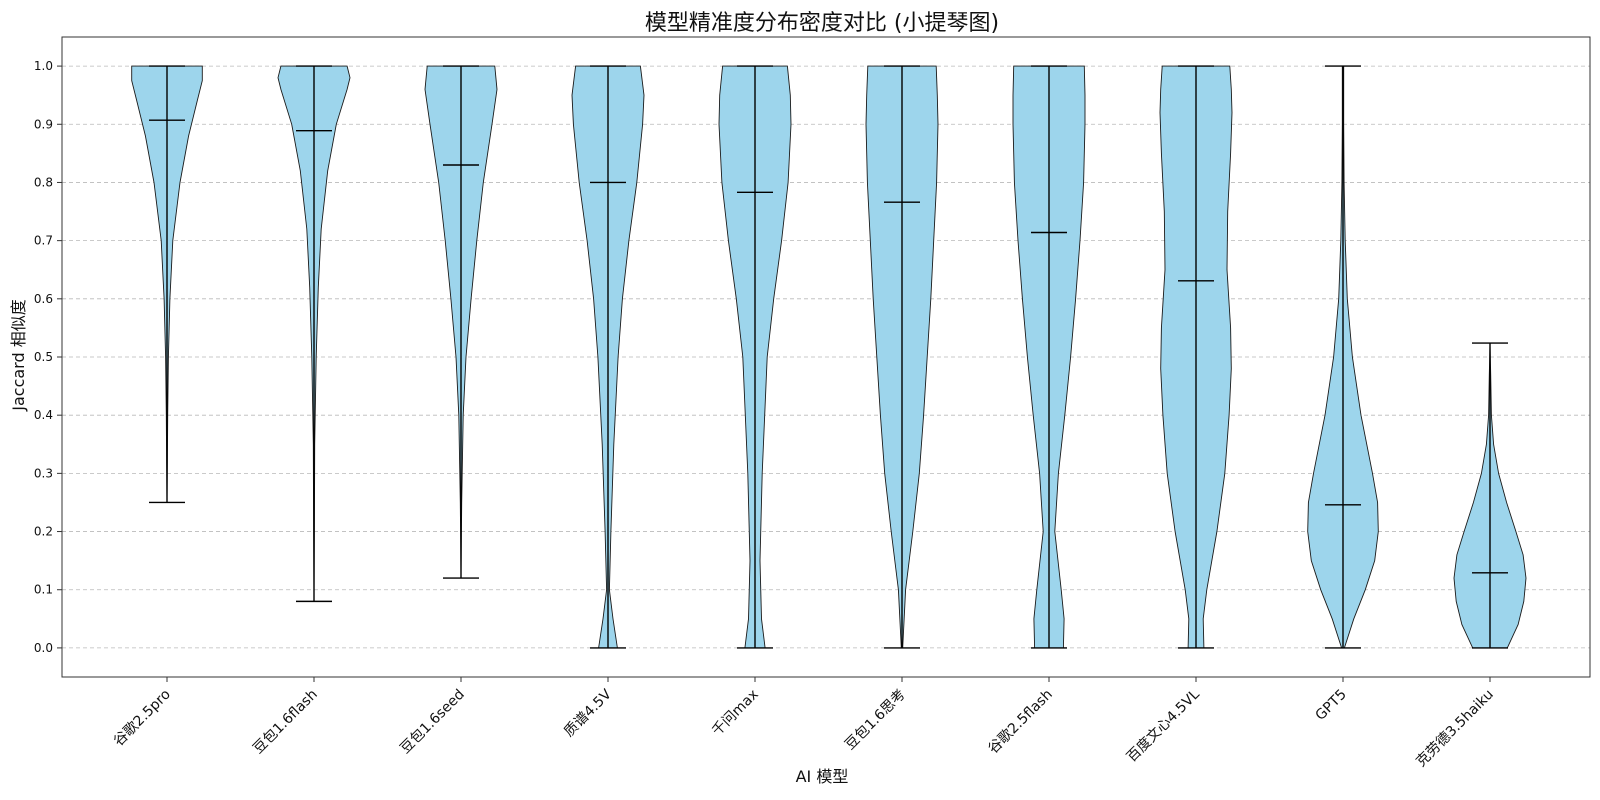 The image size is (1600, 800). What do you see at coordinates (43, 357) in the screenshot?
I see `y-tick-label: 0.5` at bounding box center [43, 357].